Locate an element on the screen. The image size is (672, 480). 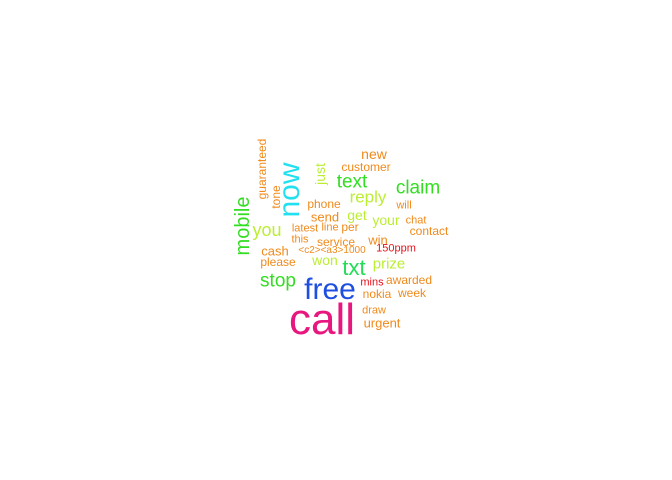
word-24: line is located at coordinates (330, 227).